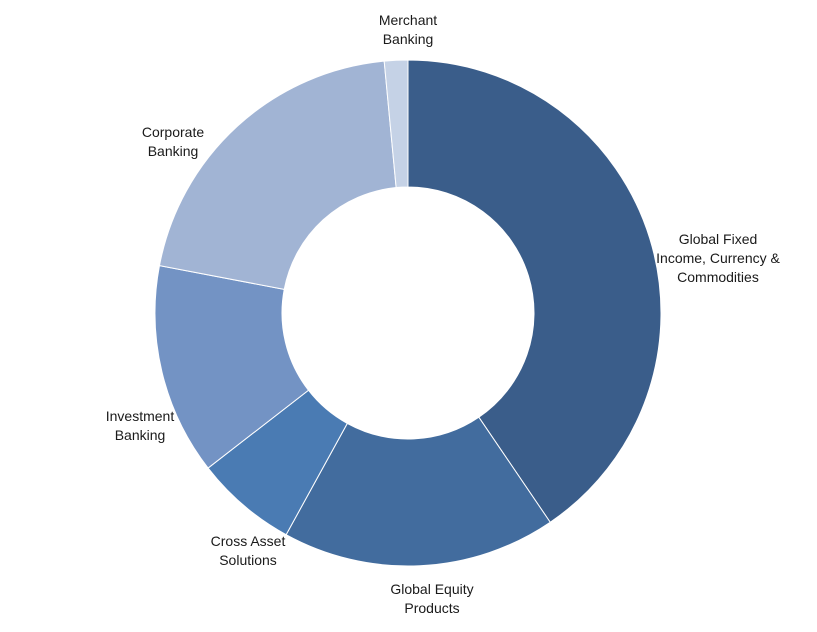 This screenshot has width=817, height=632. I want to click on slice-label-line: Global Fixed, so click(718, 239).